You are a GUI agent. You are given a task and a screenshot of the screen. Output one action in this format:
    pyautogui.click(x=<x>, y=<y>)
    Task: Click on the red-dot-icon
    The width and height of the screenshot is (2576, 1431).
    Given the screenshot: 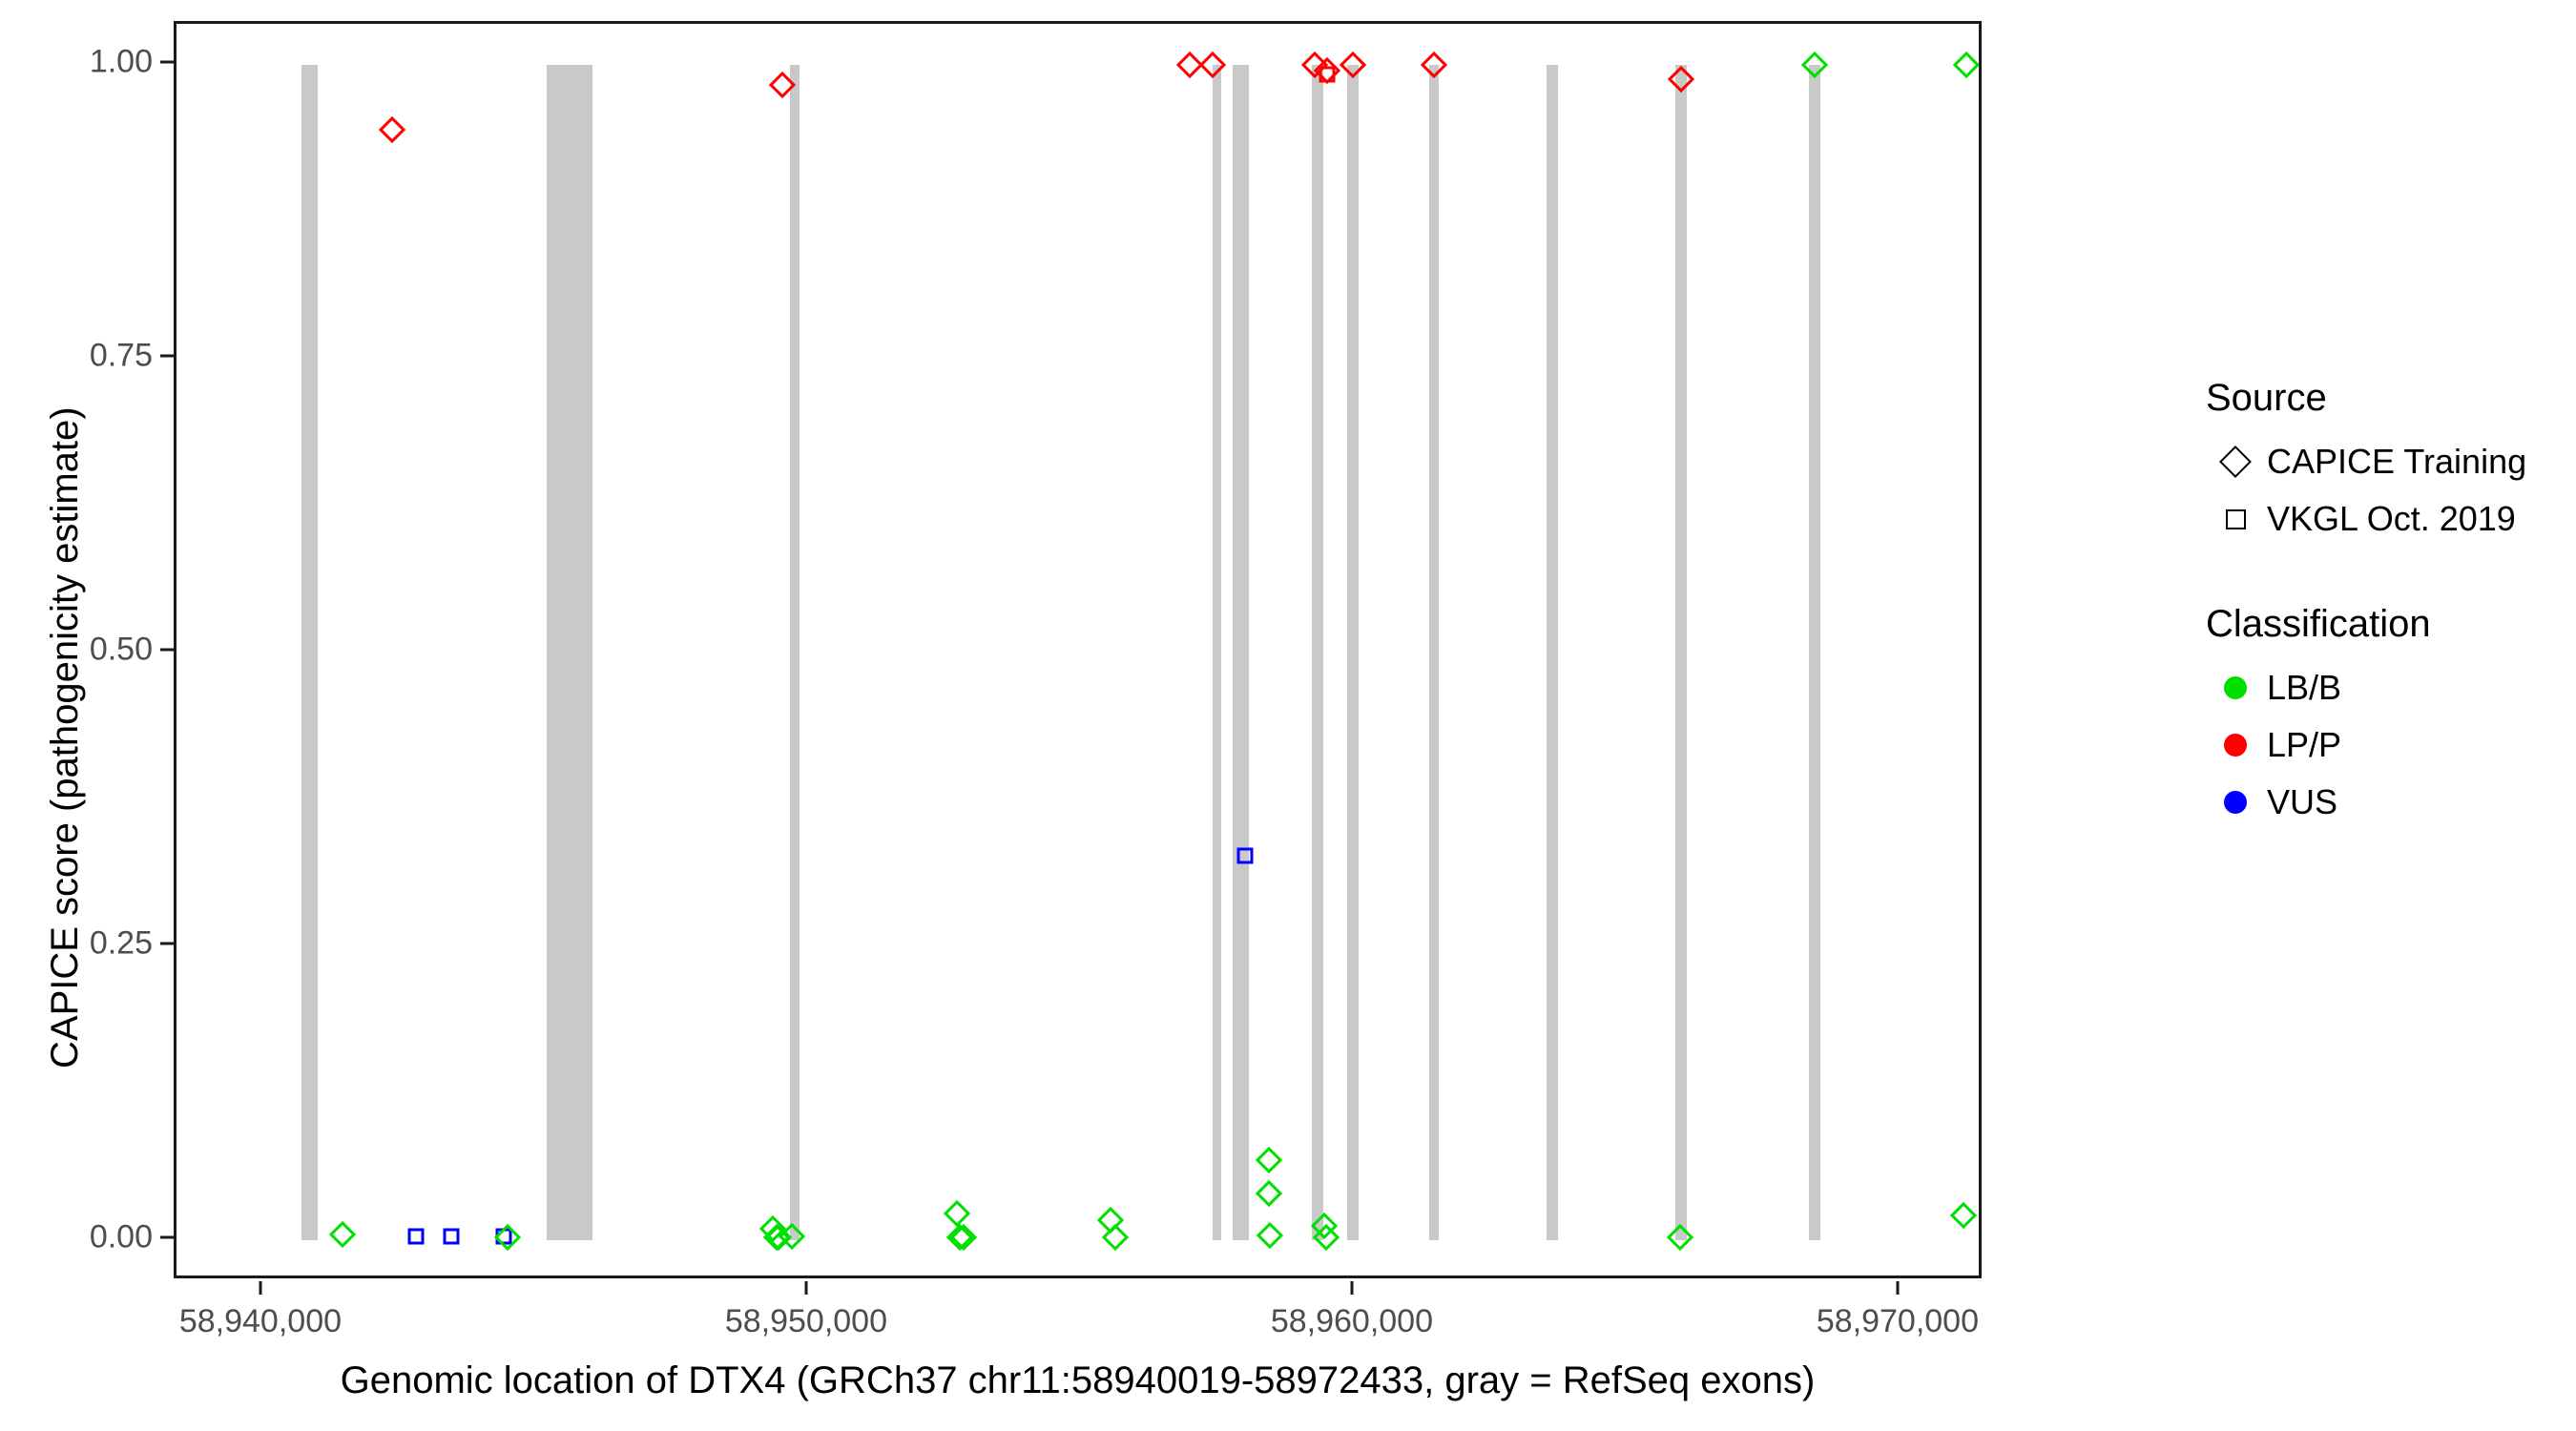 What is the action you would take?
    pyautogui.click(x=2235, y=745)
    